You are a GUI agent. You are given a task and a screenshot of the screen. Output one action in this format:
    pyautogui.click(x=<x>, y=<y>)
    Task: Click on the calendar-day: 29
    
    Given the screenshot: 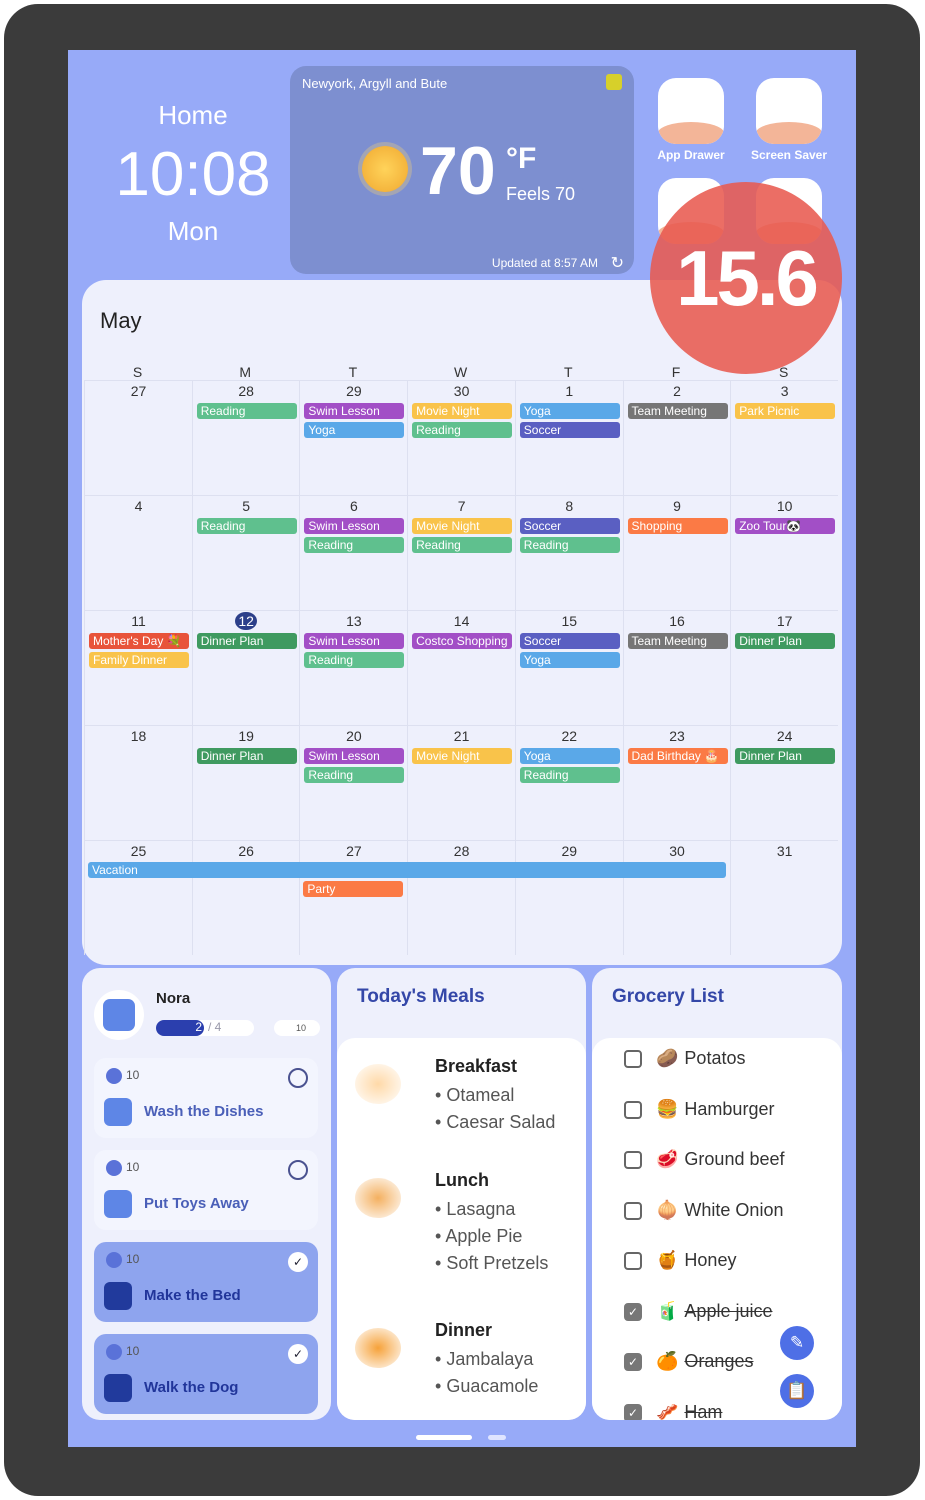 What is the action you would take?
    pyautogui.click(x=568, y=897)
    